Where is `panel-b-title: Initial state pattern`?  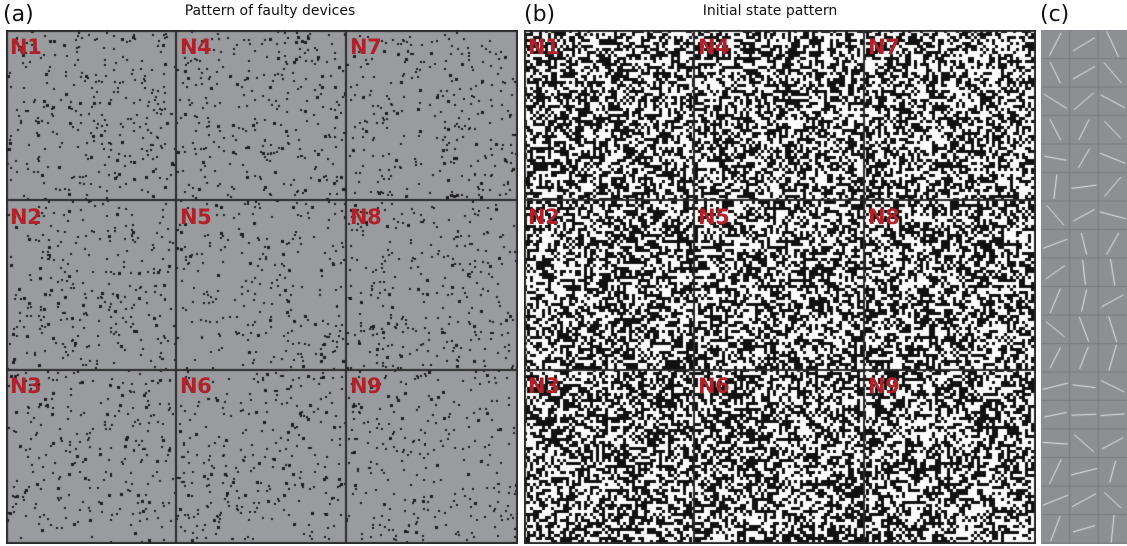
panel-b-title: Initial state pattern is located at coordinates (770, 11).